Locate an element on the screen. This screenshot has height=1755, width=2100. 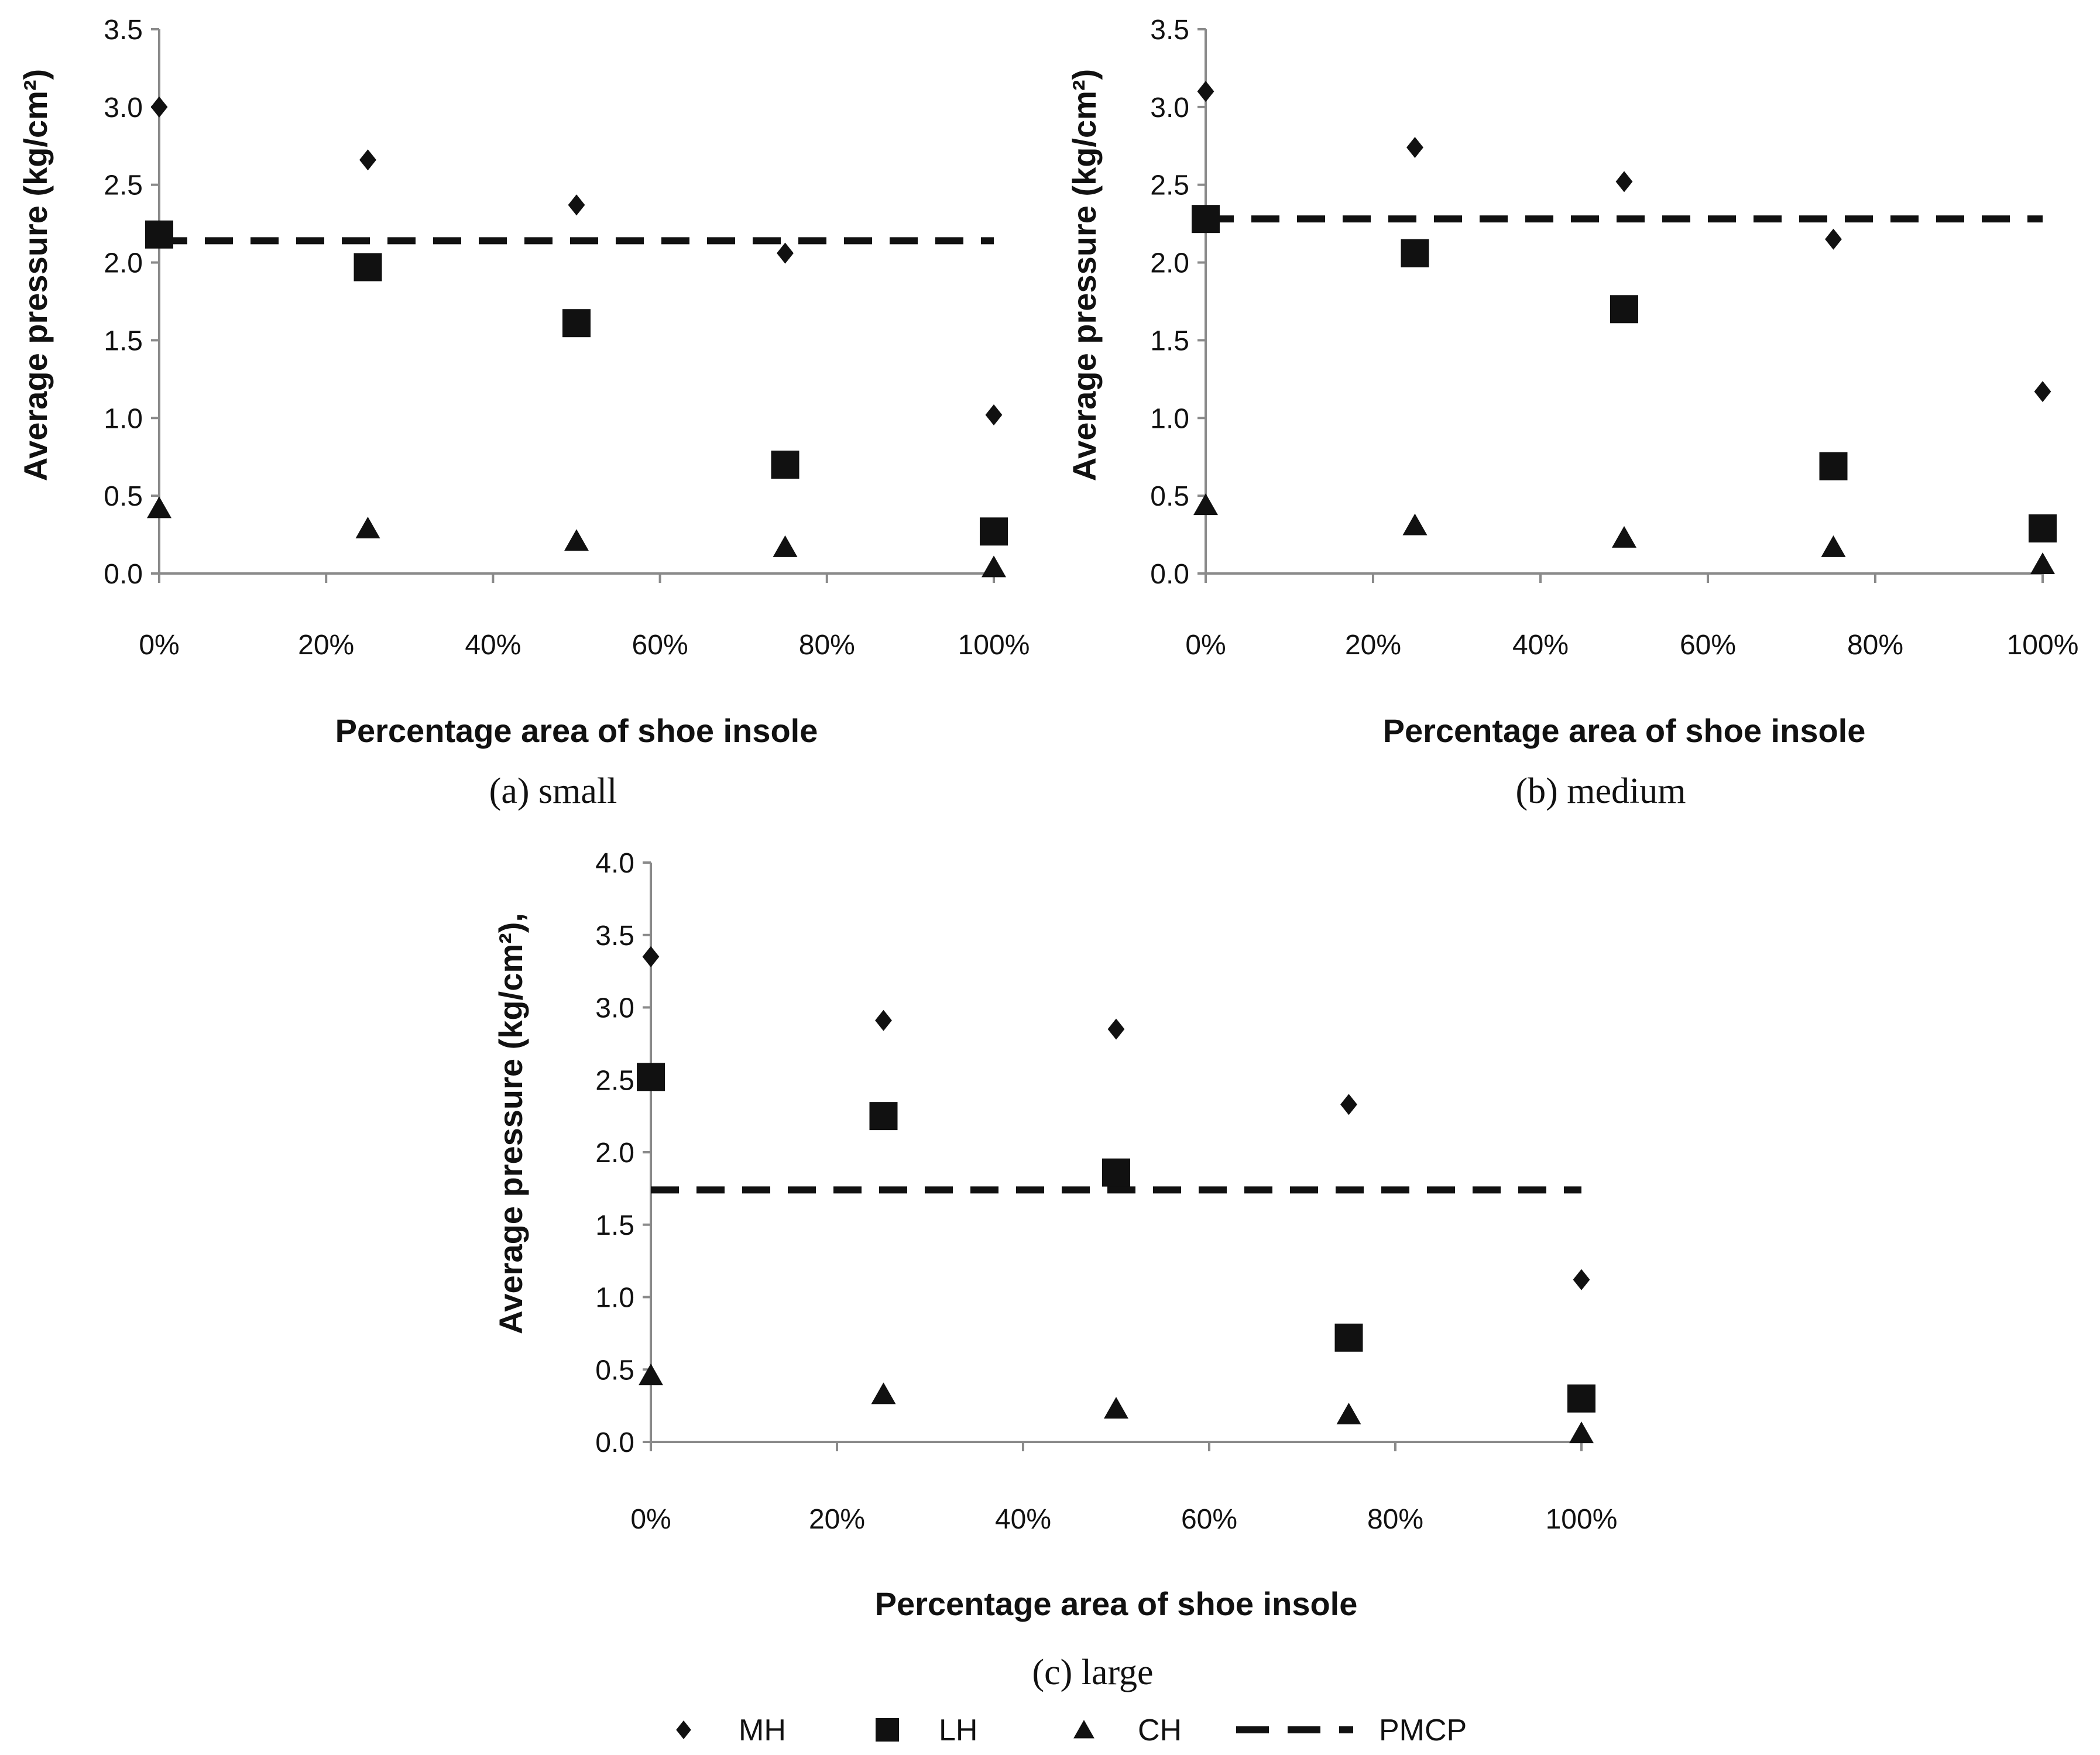
legend-label: LH is located at coordinates (958, 1730).